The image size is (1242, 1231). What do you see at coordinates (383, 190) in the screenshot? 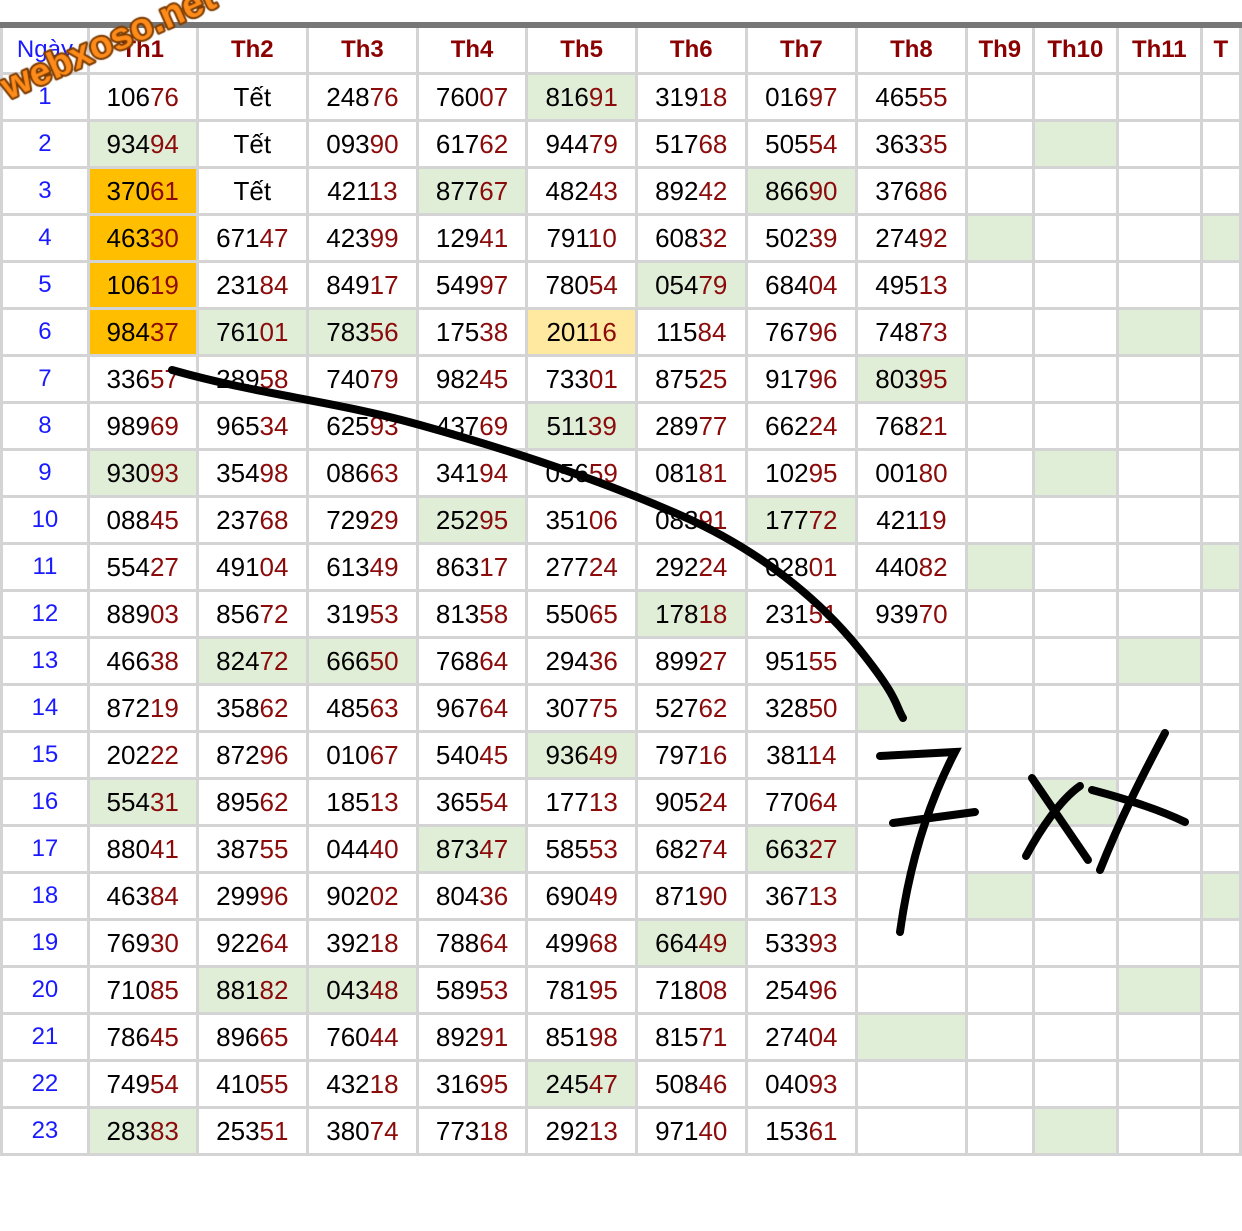
I see `result-last-two-digits: 13` at bounding box center [383, 190].